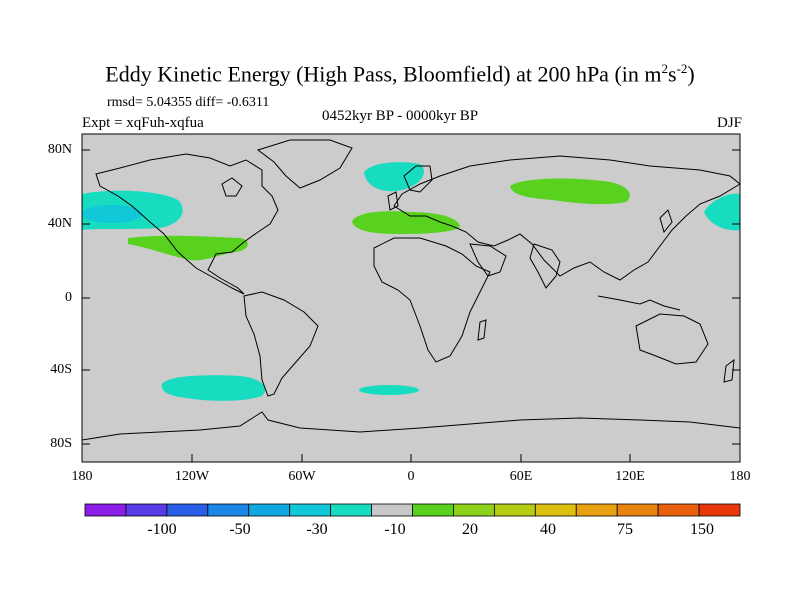 The height and width of the screenshot is (600, 800). I want to click on lat-label-40n: 40N, so click(59, 223).